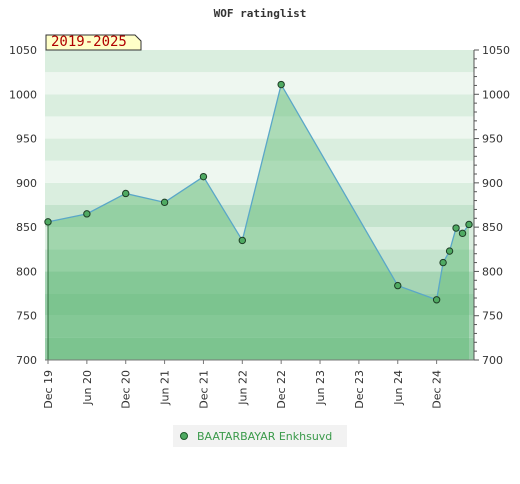 This screenshot has height=484, width=520. What do you see at coordinates (398, 388) in the screenshot?
I see `x-tick-label: Jun 24` at bounding box center [398, 388].